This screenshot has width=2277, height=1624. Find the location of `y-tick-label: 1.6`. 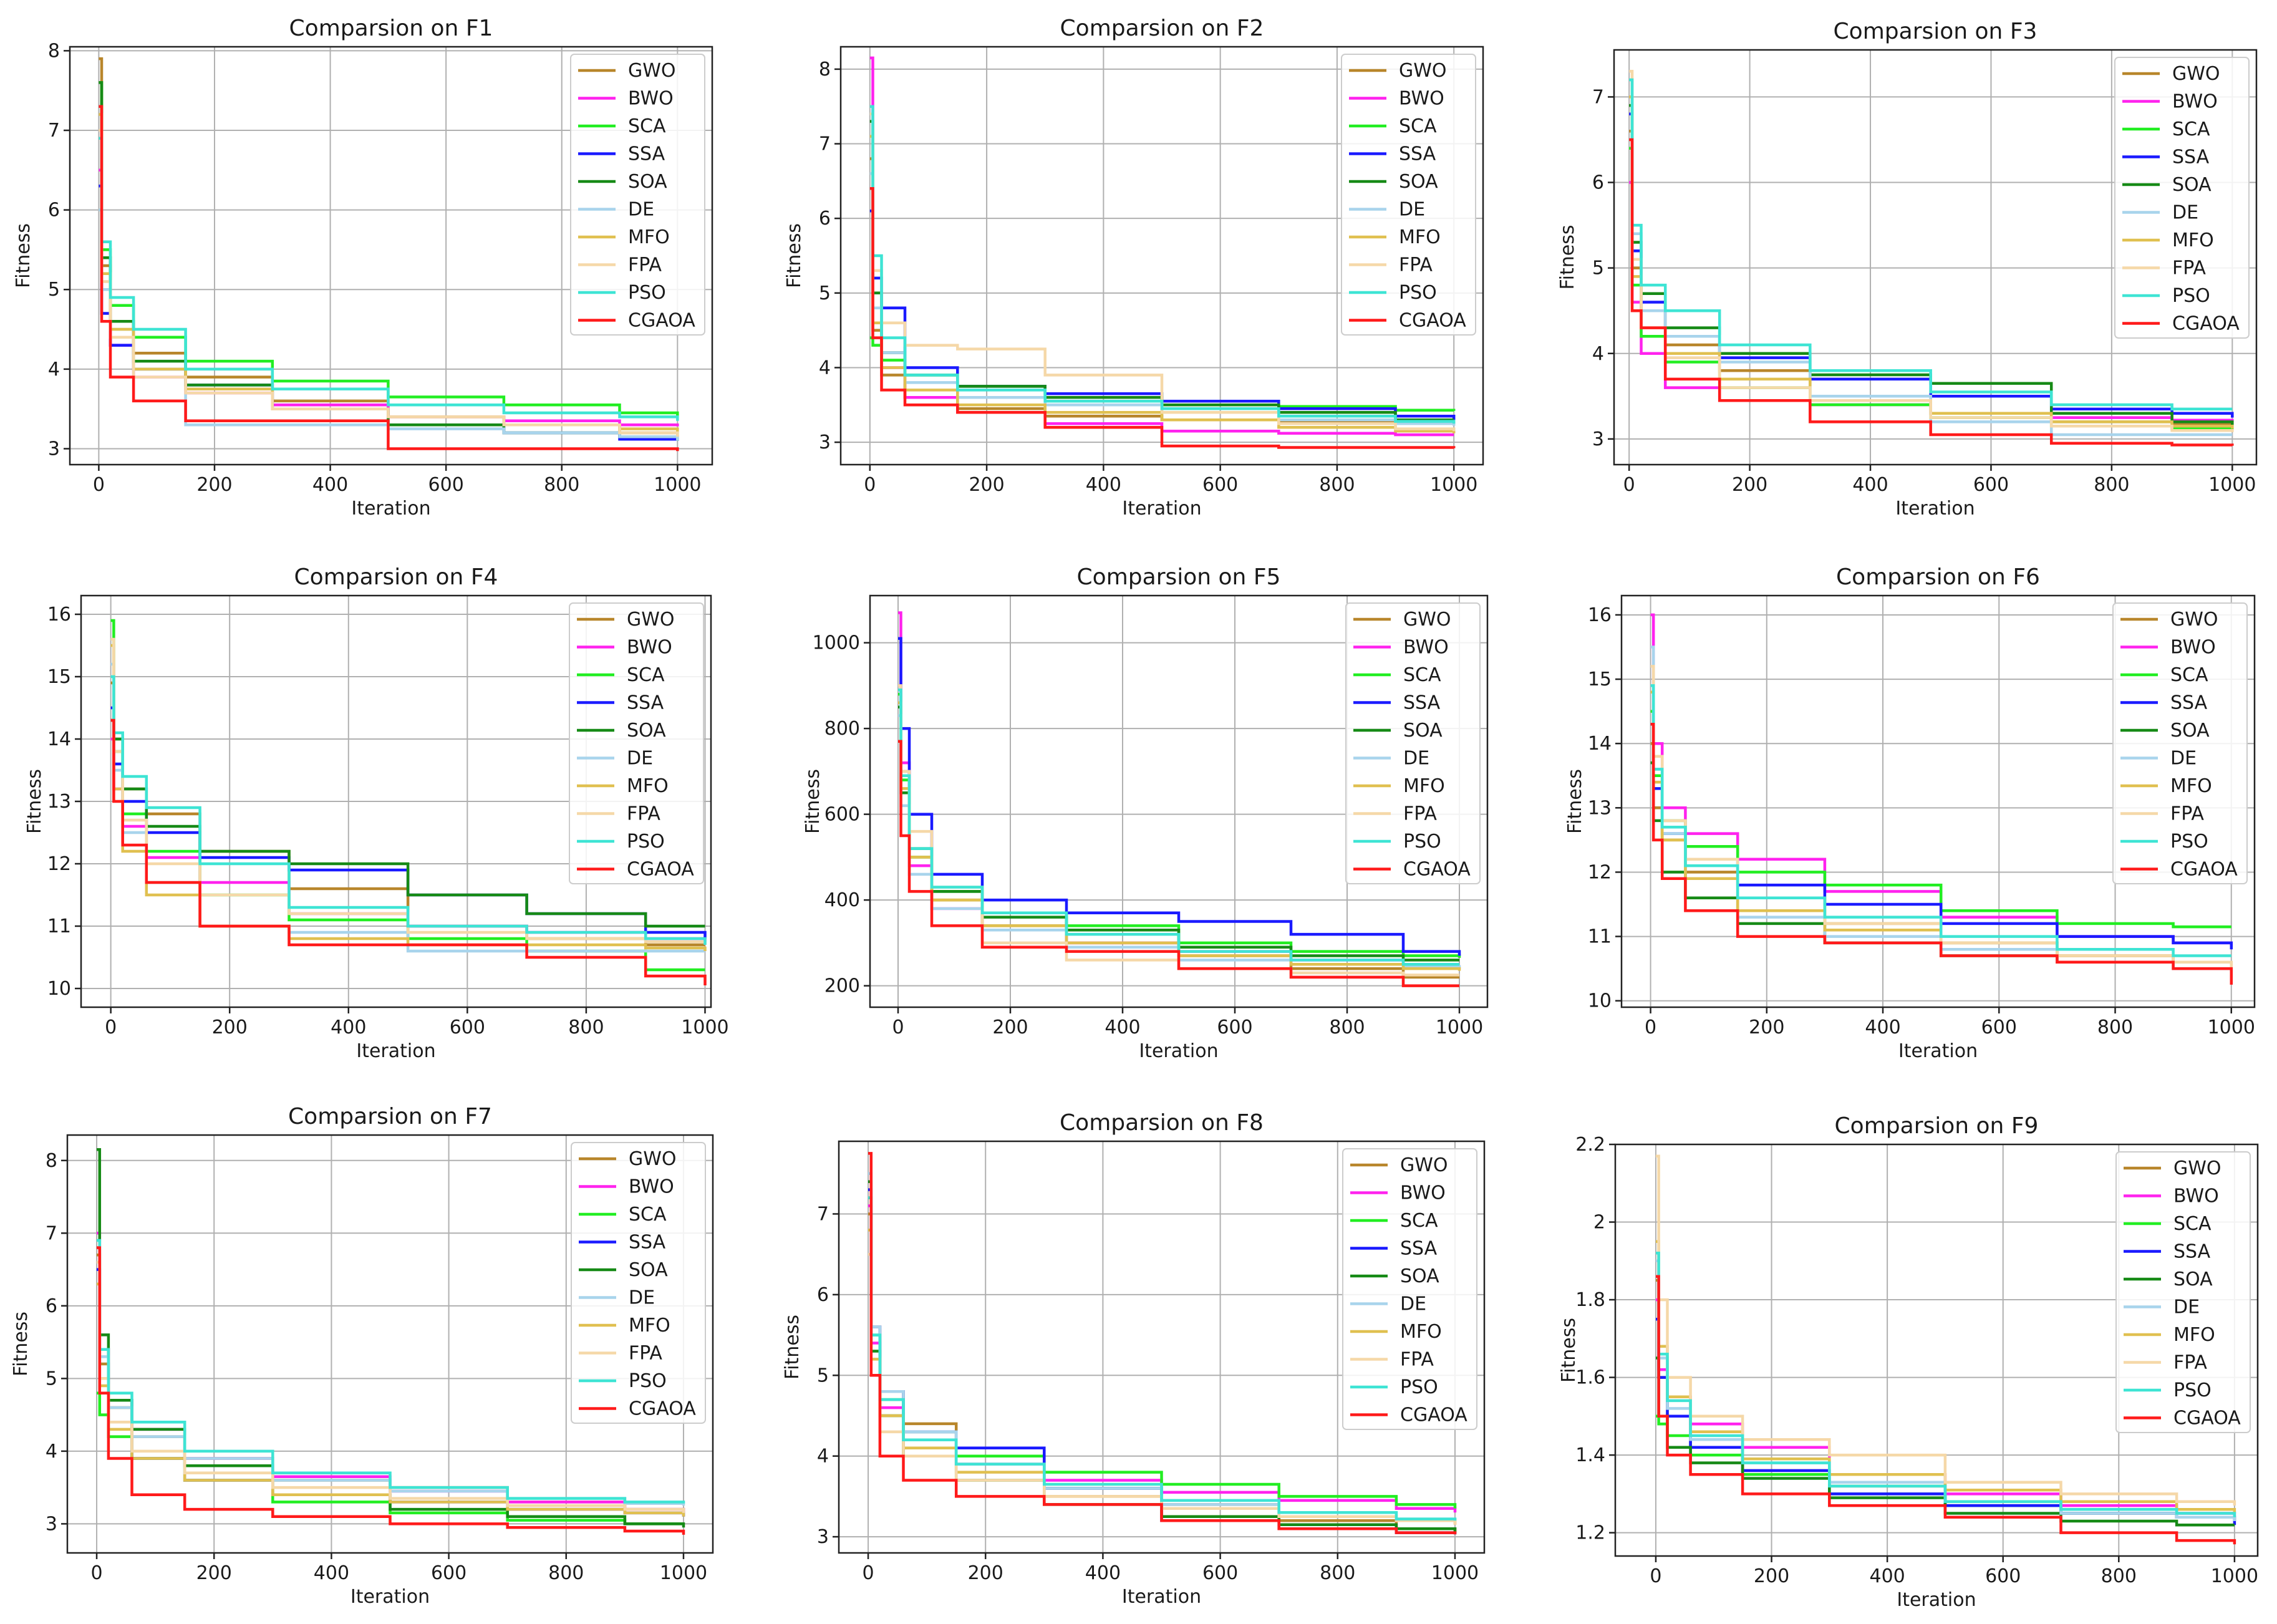

y-tick-label: 1.6 is located at coordinates (1590, 1378).